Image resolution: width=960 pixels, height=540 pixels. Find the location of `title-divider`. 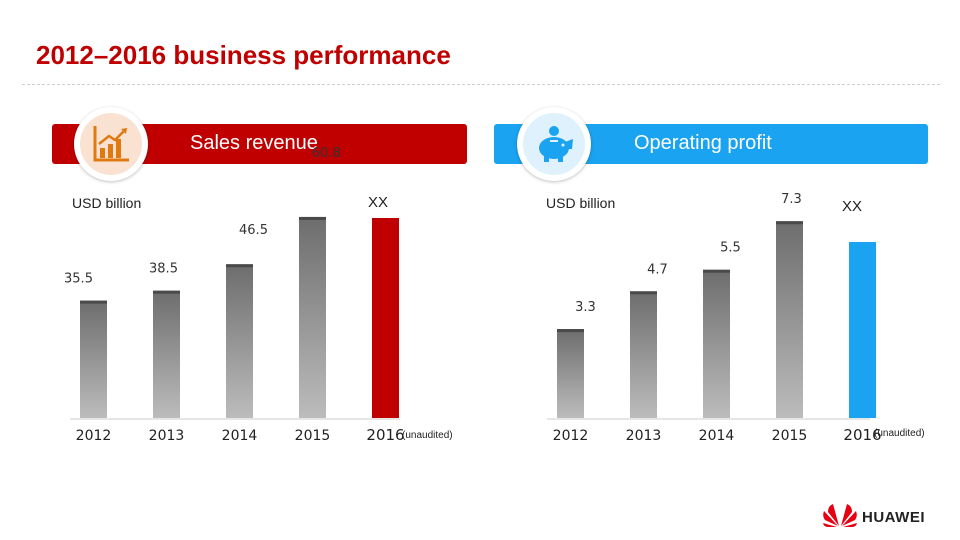

title-divider is located at coordinates (481, 84).